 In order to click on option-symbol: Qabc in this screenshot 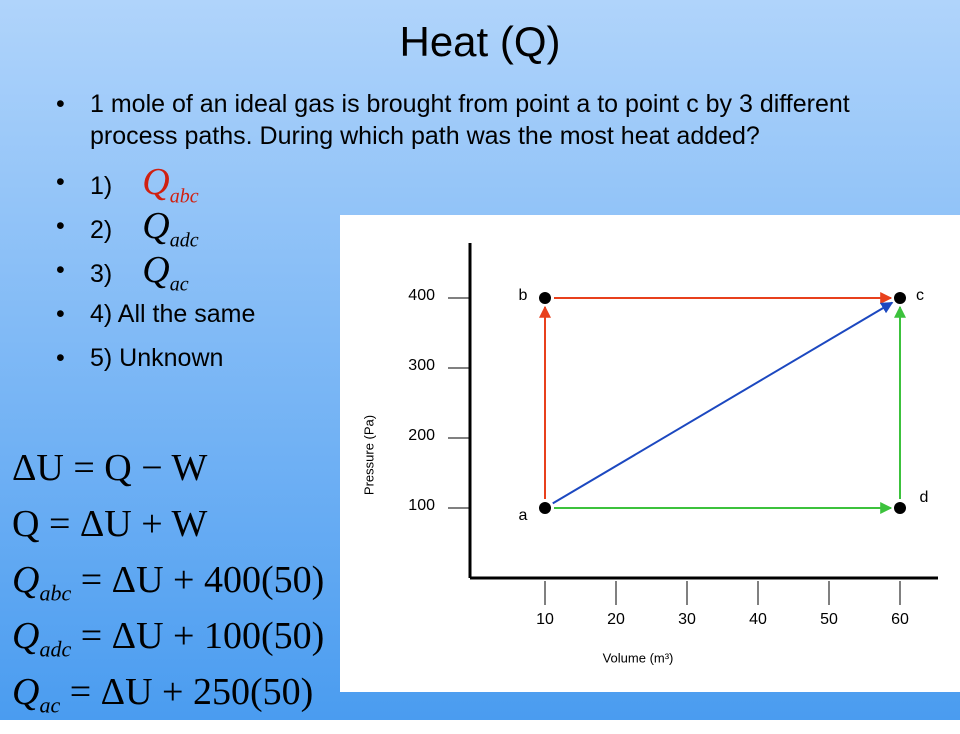, I will do `click(170, 184)`.